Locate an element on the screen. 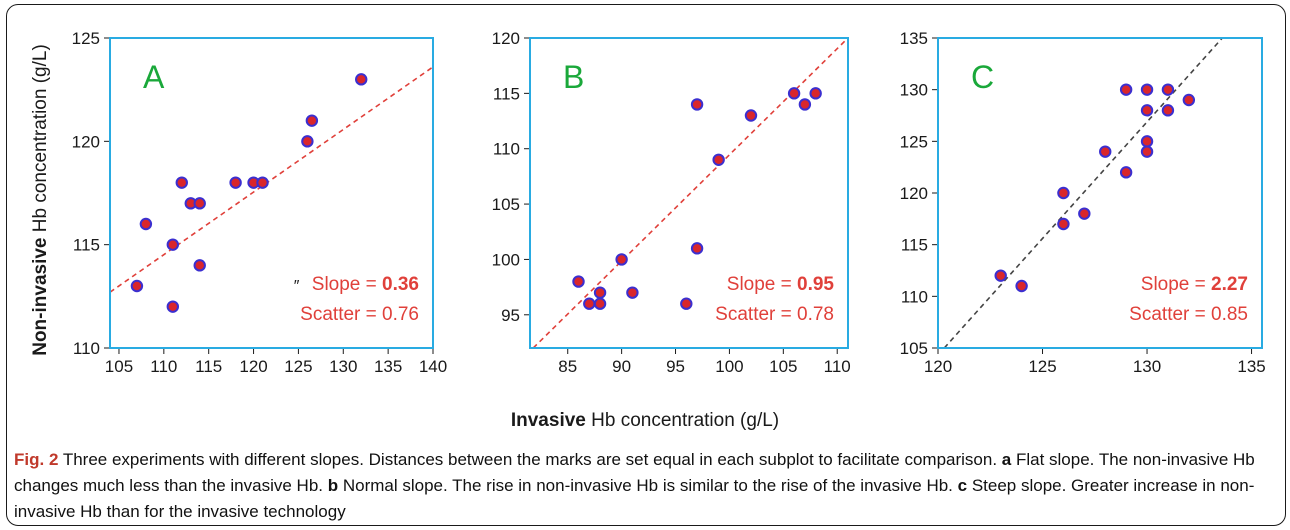  y-axis-label-rest: Hb concentration (g/L) is located at coordinates (40, 140).